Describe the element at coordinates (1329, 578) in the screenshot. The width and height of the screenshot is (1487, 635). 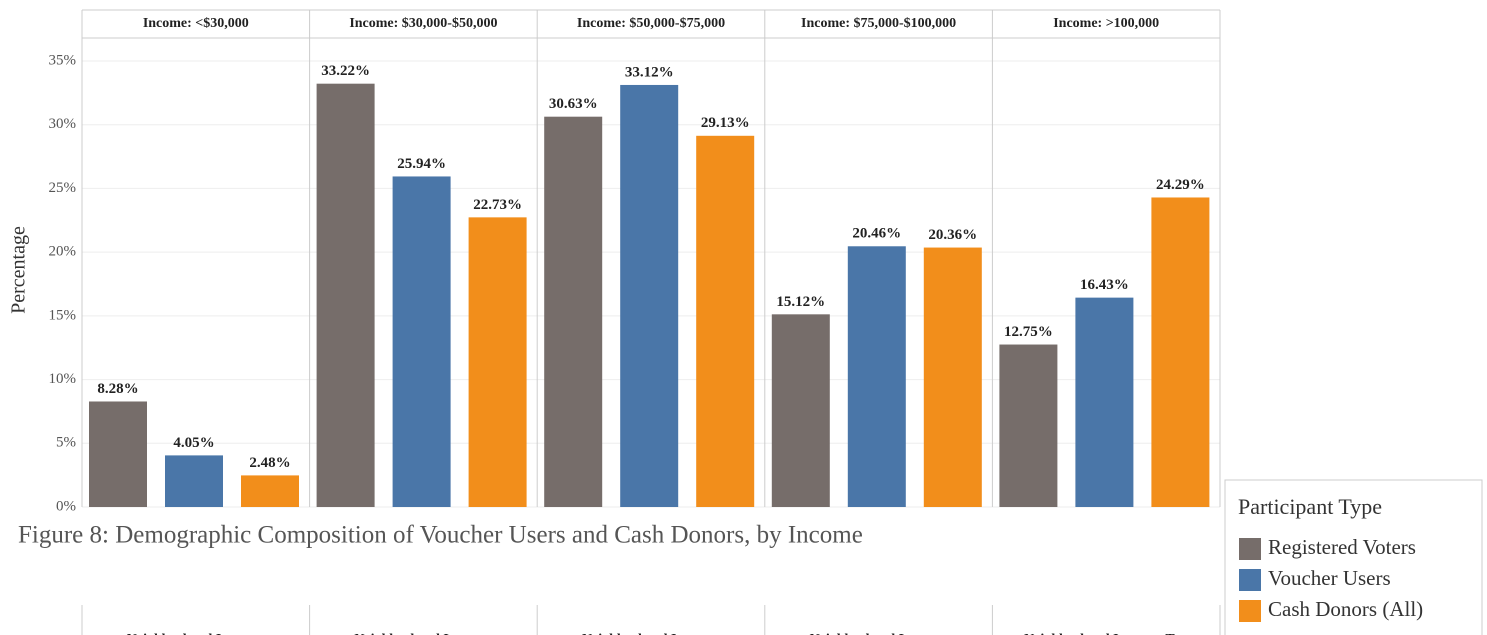
I see `legend-label: Voucher Users` at that location.